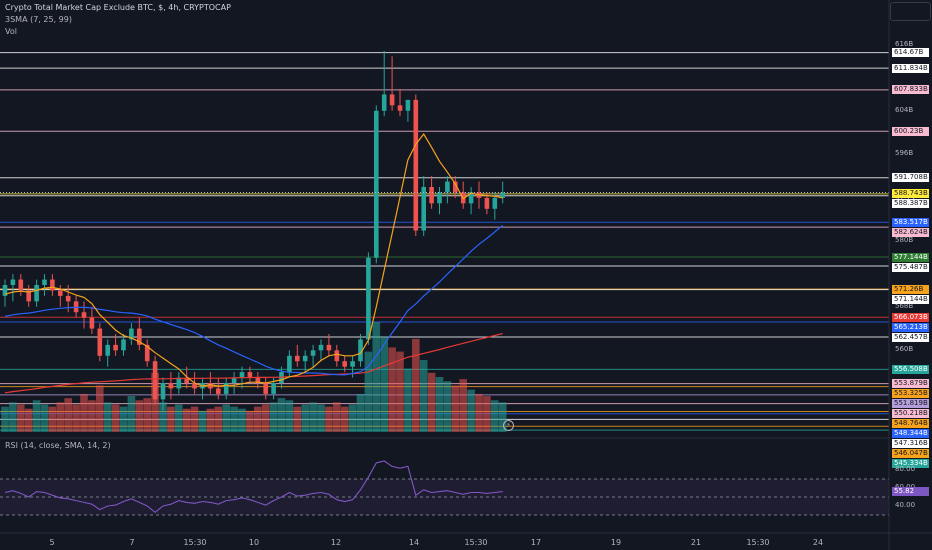 This screenshot has width=932, height=550. Describe the element at coordinates (910, 317) in the screenshot. I see `price-tag: 566.073B` at that location.